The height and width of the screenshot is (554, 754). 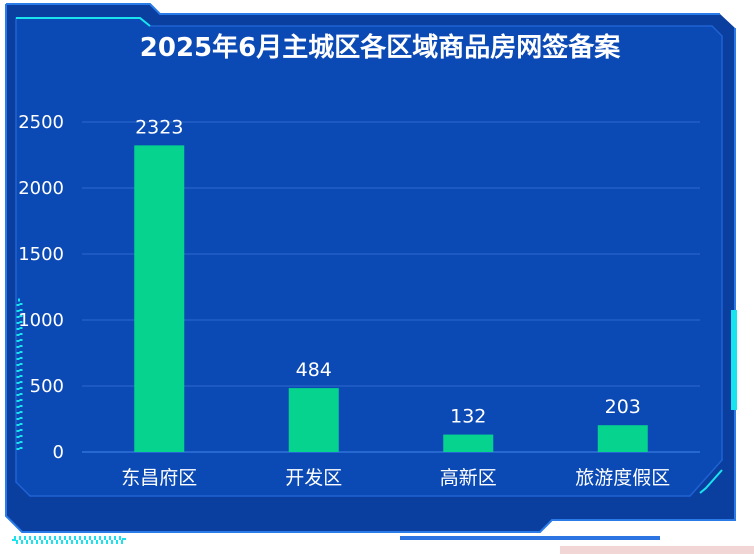 I want to click on x-tick-label: 东昌府区, so click(x=159, y=478).